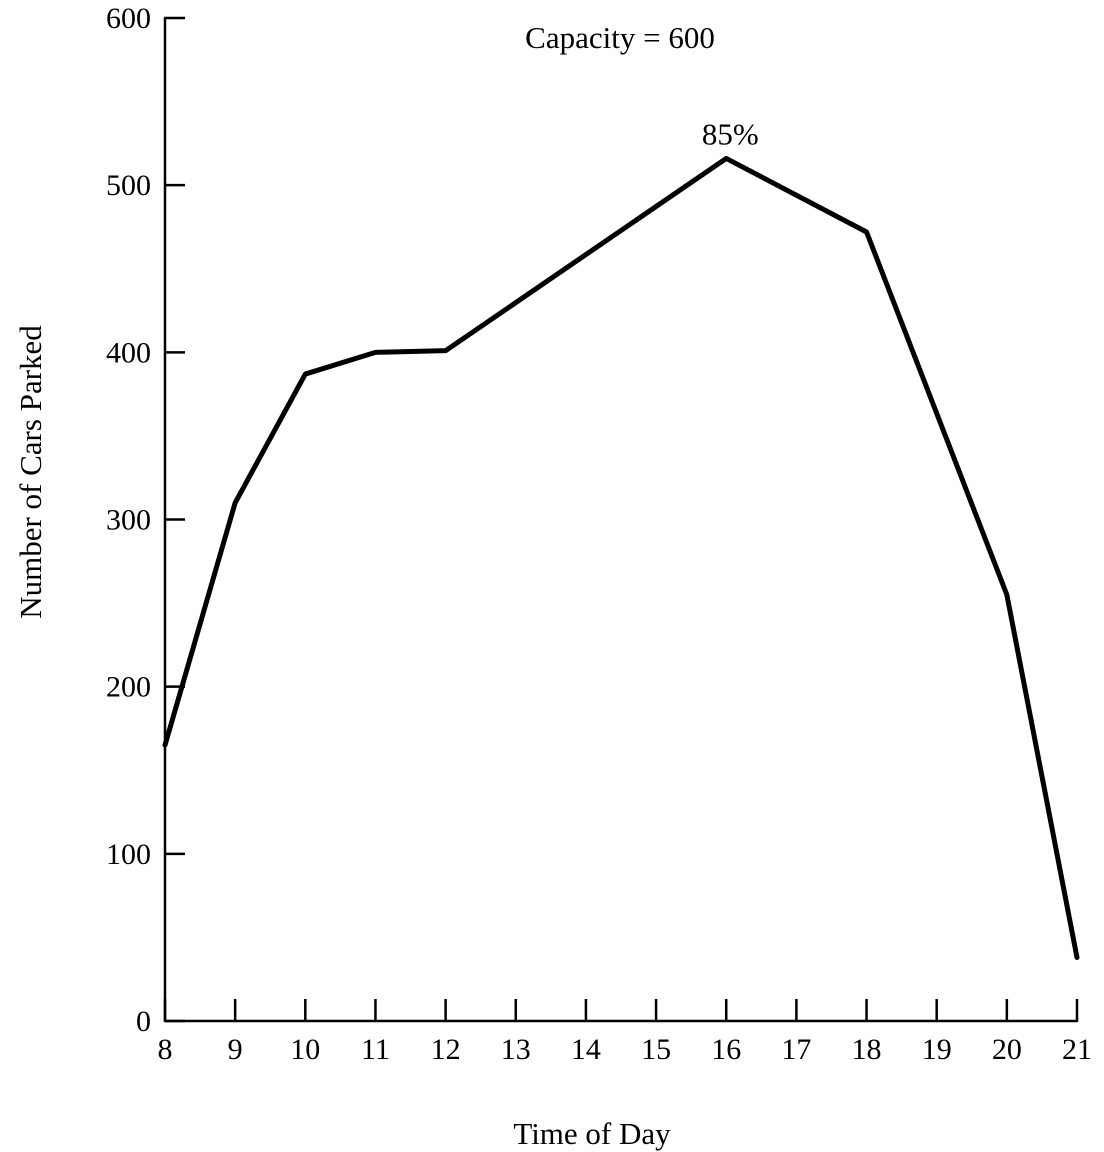 Image resolution: width=1104 pixels, height=1152 pixels. Describe the element at coordinates (128, 687) in the screenshot. I see `y-tick-label: 200` at that location.